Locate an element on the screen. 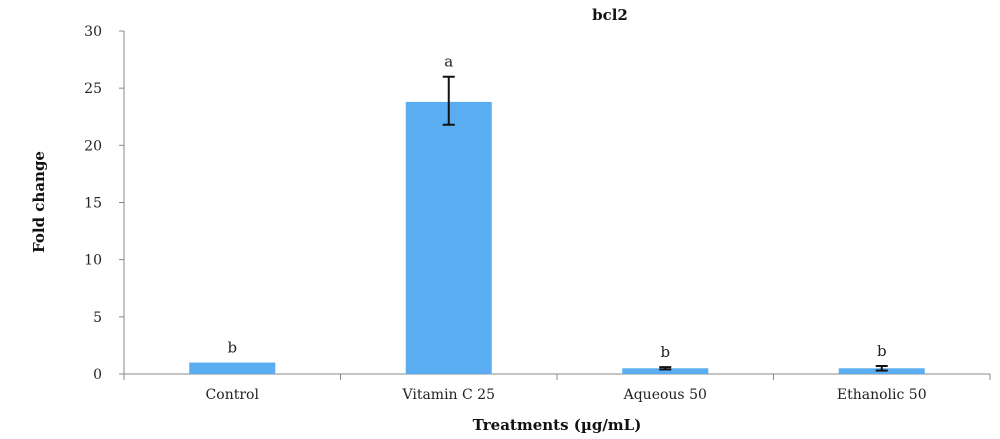  y-tick-label: 15 is located at coordinates (93, 204).